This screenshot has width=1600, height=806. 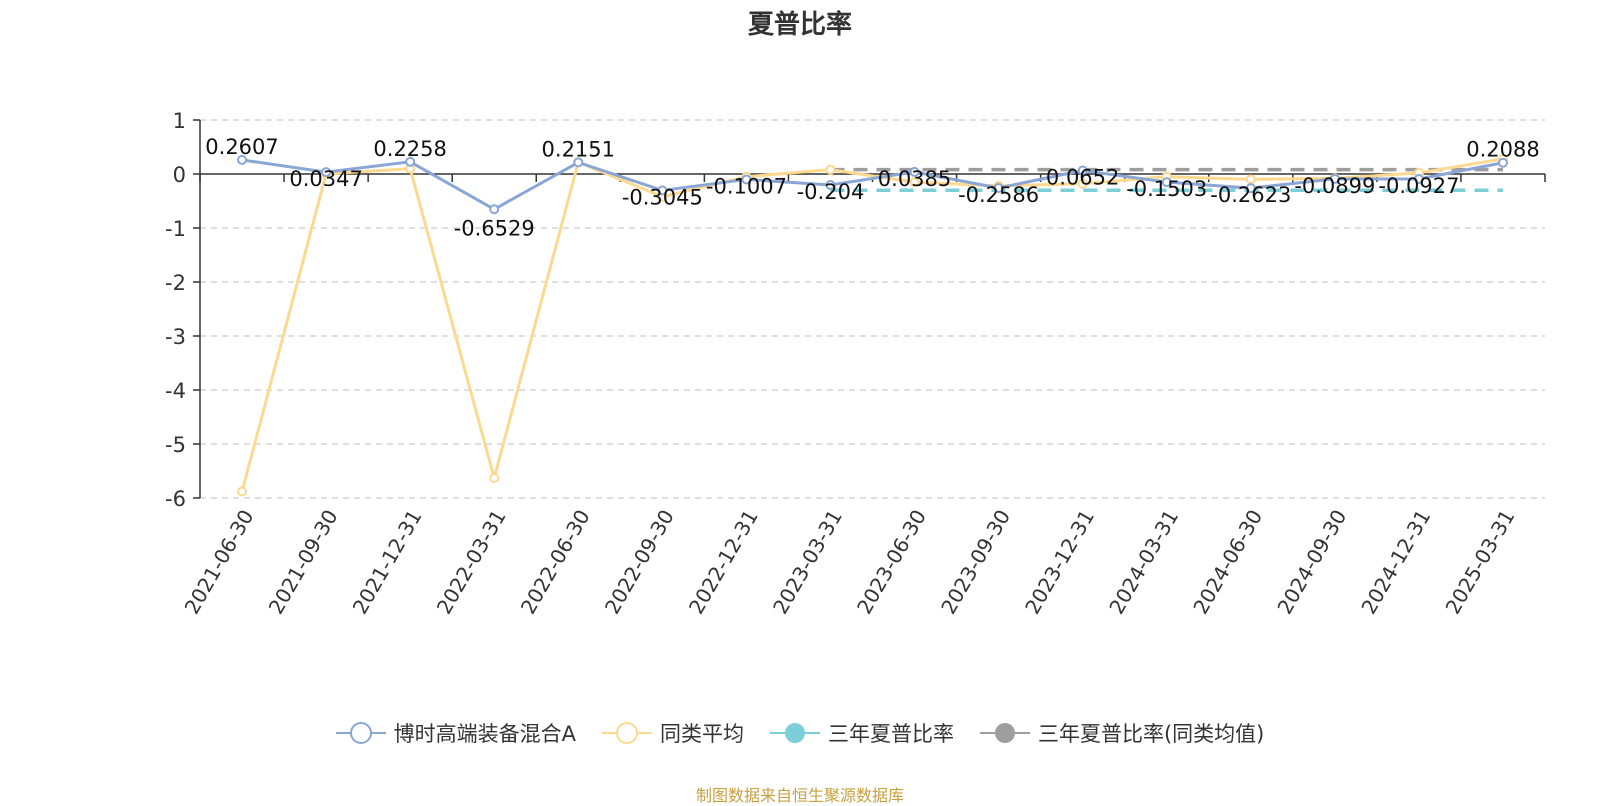 I want to click on legend-item: 同类平均, so click(x=672, y=733).